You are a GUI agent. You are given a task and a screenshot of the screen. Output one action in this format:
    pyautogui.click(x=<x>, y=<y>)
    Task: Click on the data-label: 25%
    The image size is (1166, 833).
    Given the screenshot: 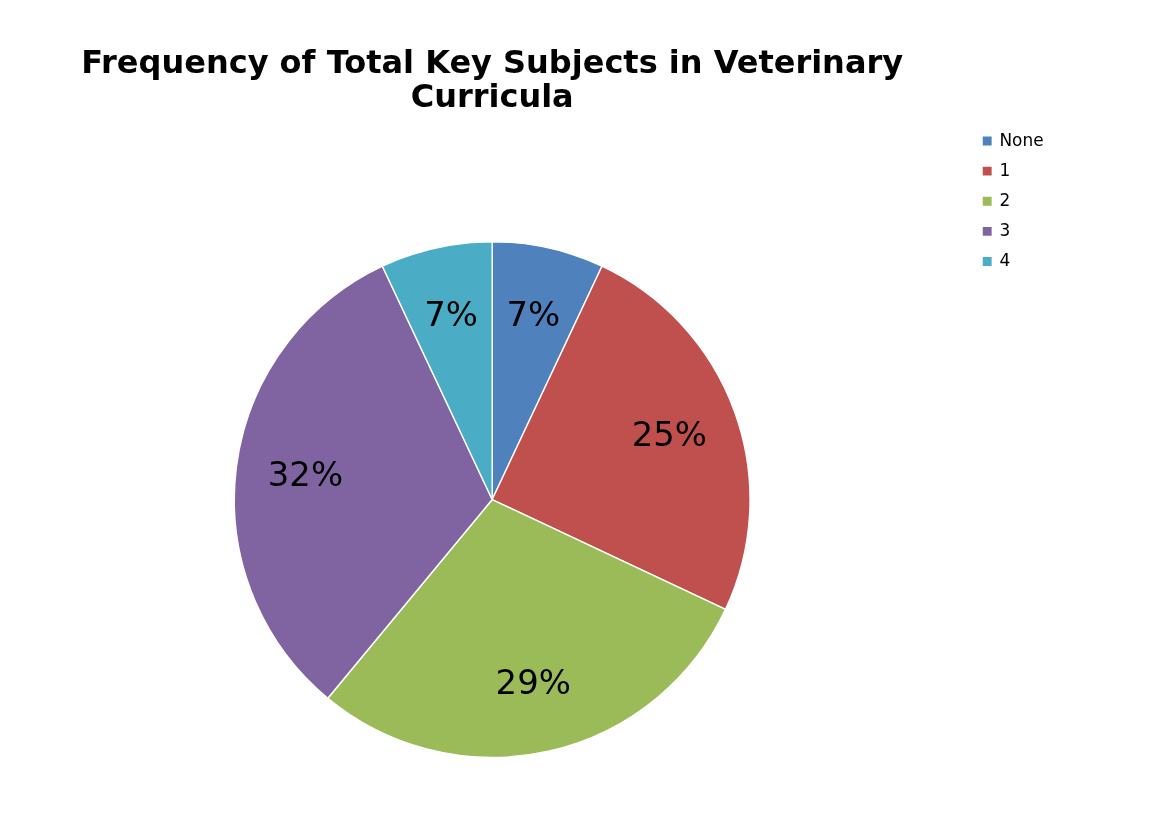 What is the action you would take?
    pyautogui.click(x=669, y=435)
    